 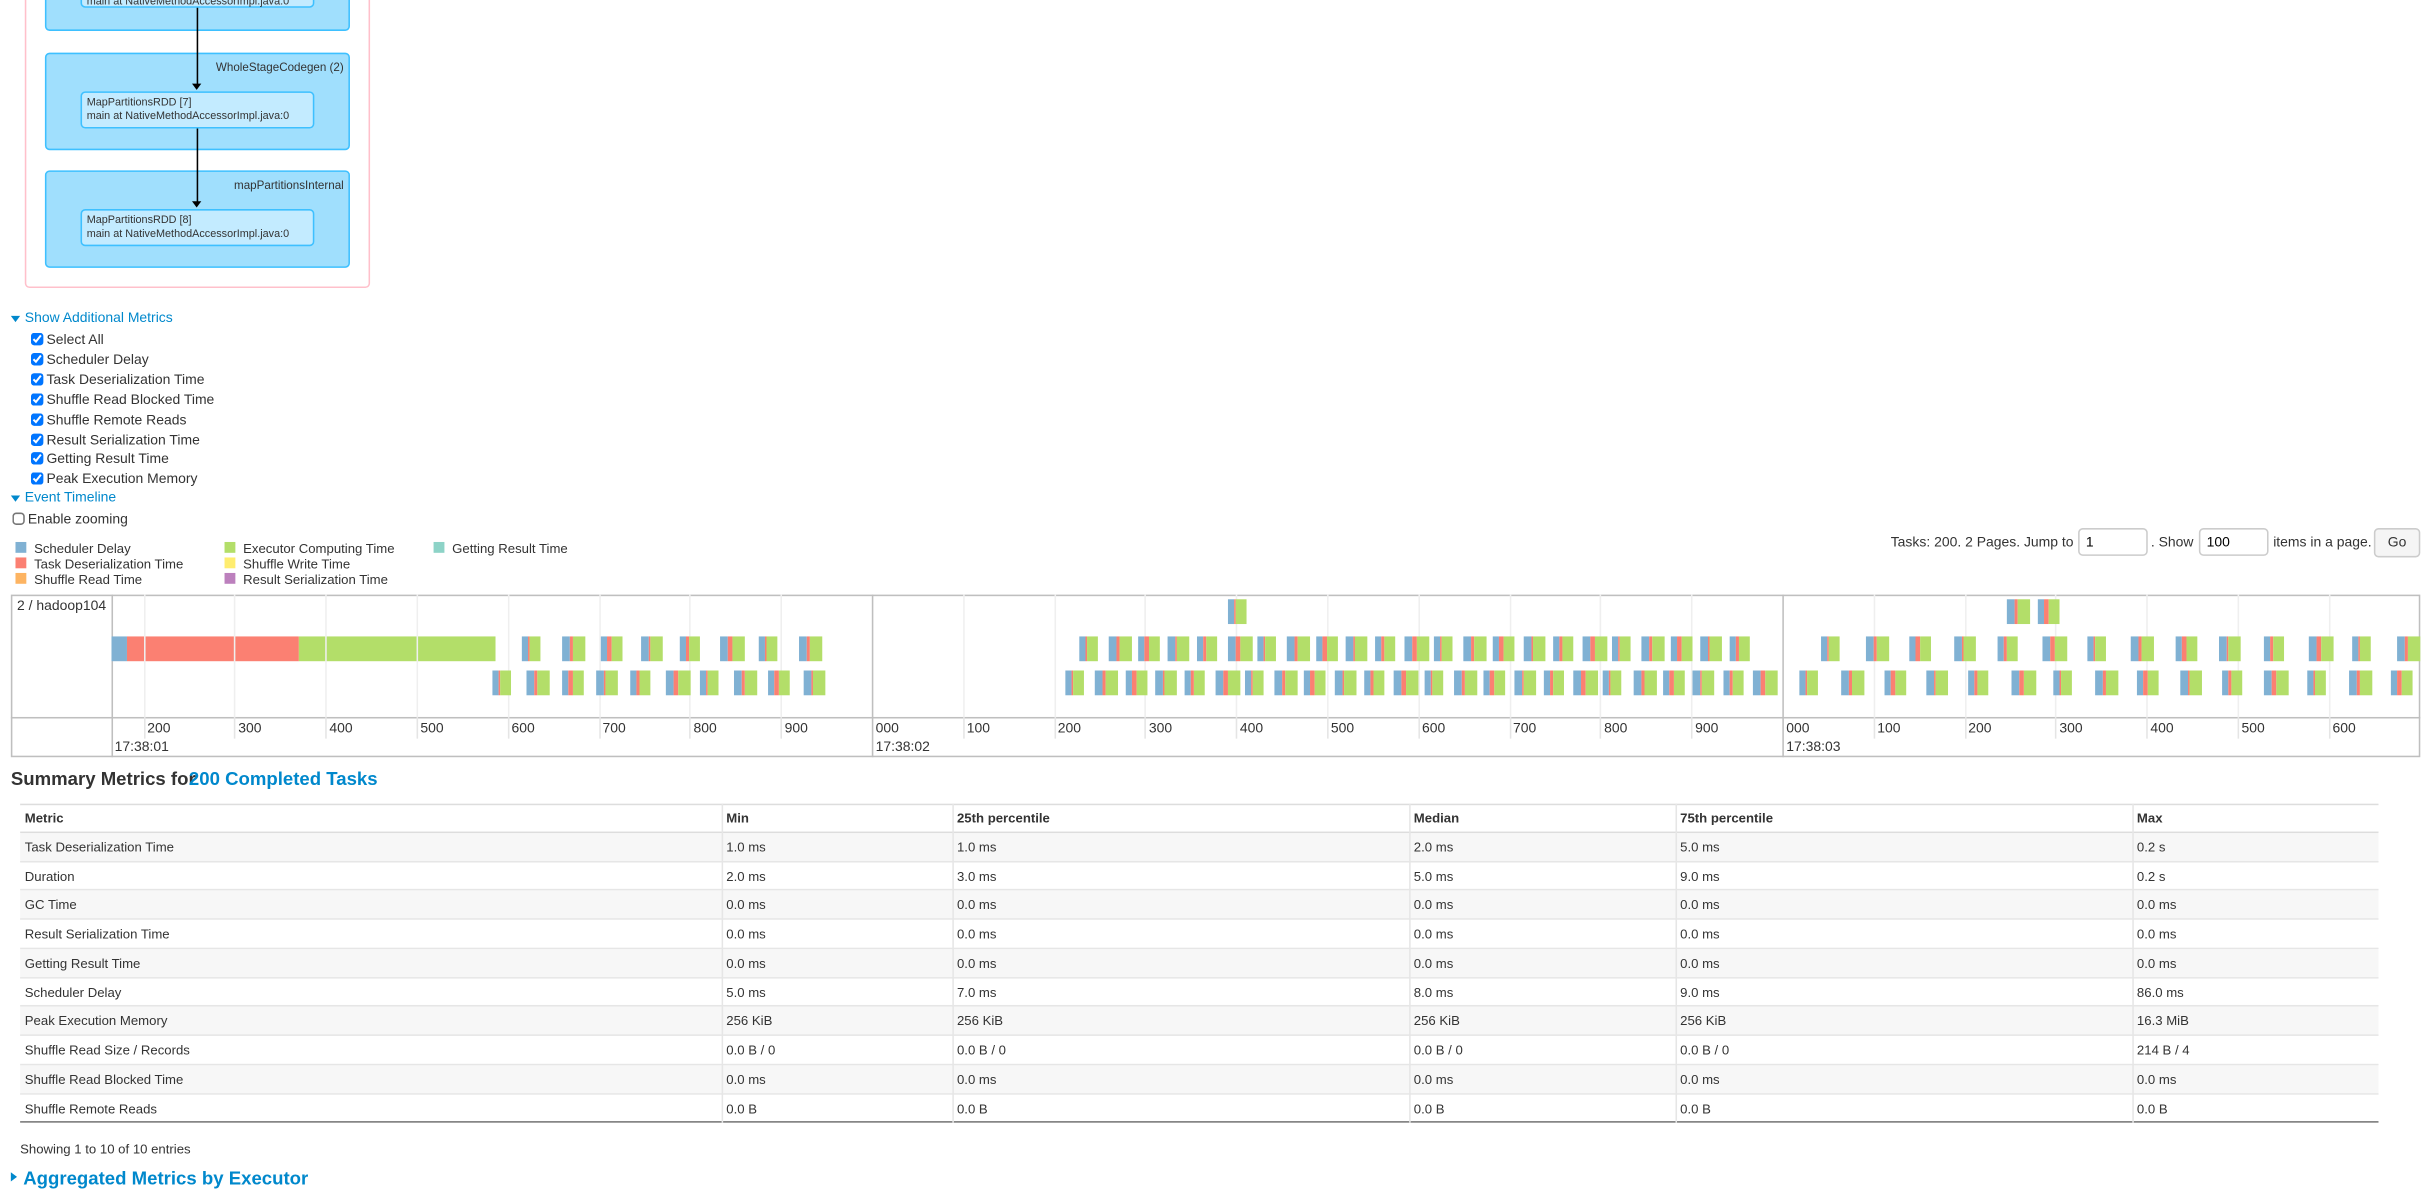 What do you see at coordinates (279, 67) in the screenshot?
I see `dag-cluster-label: WholeStageCodegen (2)` at bounding box center [279, 67].